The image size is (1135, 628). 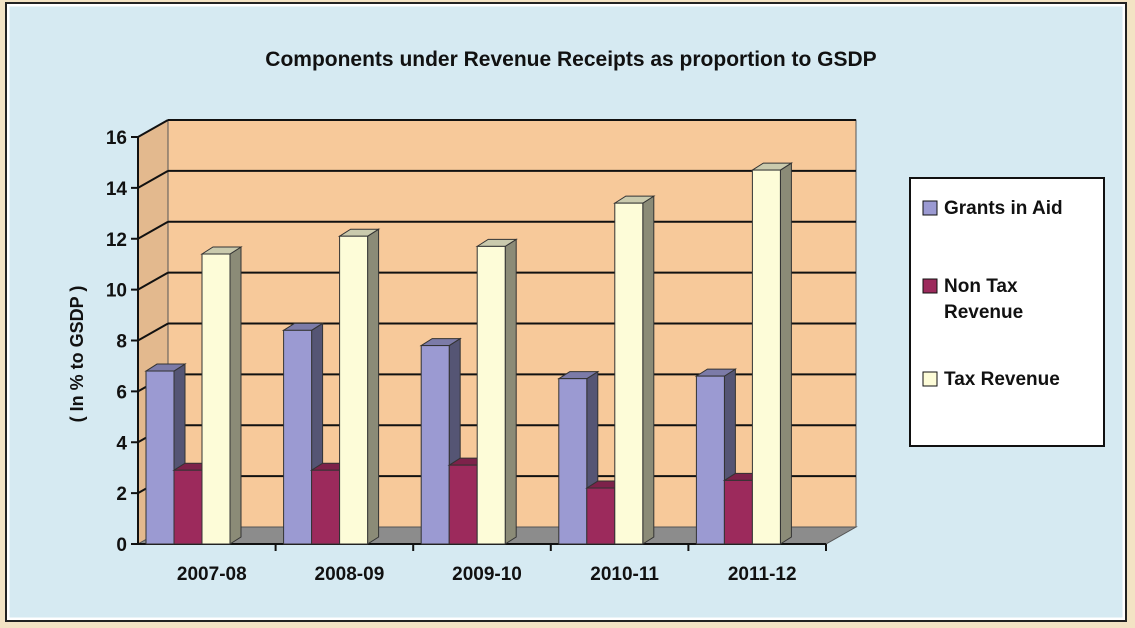 What do you see at coordinates (1002, 379) in the screenshot?
I see `legend-label: Tax Revenue` at bounding box center [1002, 379].